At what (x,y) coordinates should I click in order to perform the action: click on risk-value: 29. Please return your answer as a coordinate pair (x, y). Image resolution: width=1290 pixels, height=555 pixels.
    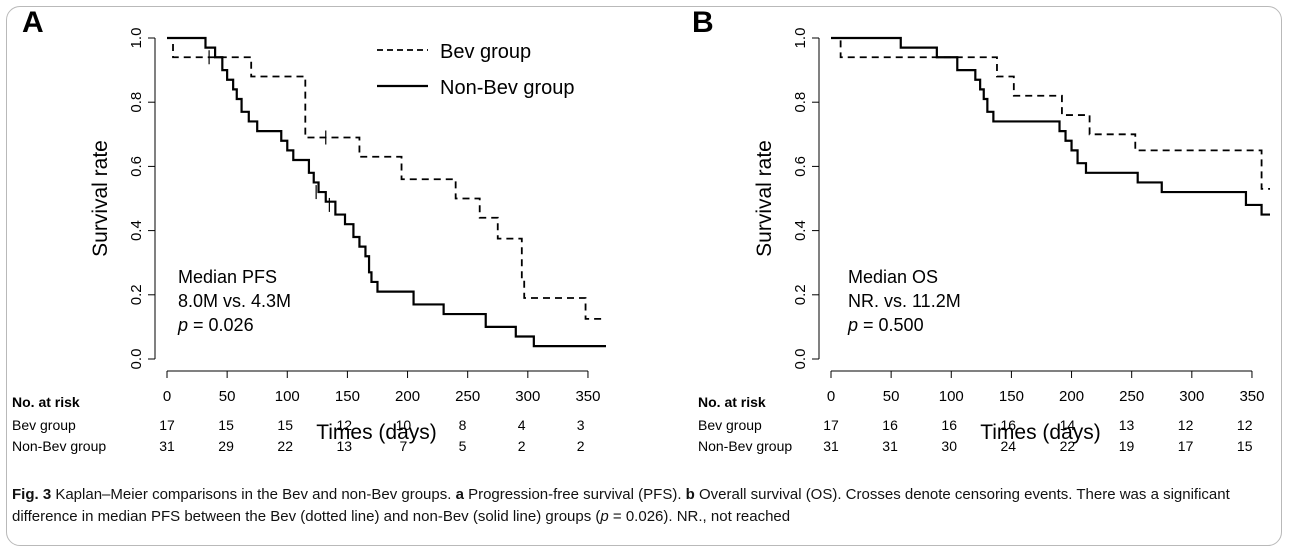
    Looking at the image, I should click on (226, 446).